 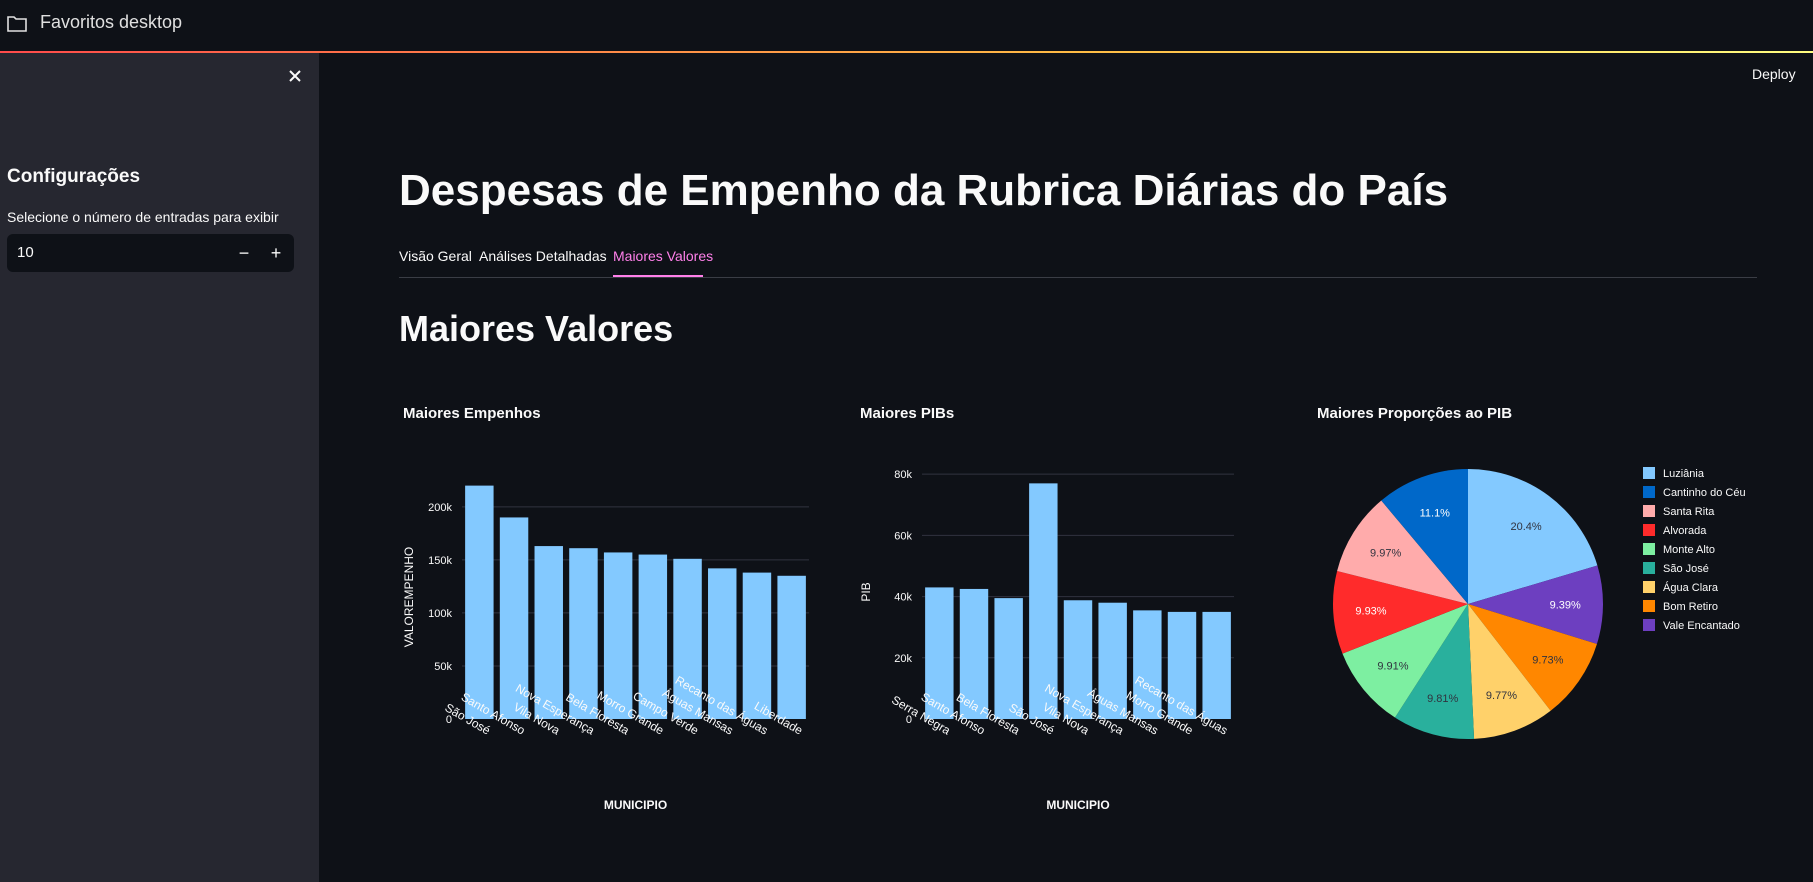 What do you see at coordinates (1565, 606) in the screenshot?
I see `slice-label: 9.39%` at bounding box center [1565, 606].